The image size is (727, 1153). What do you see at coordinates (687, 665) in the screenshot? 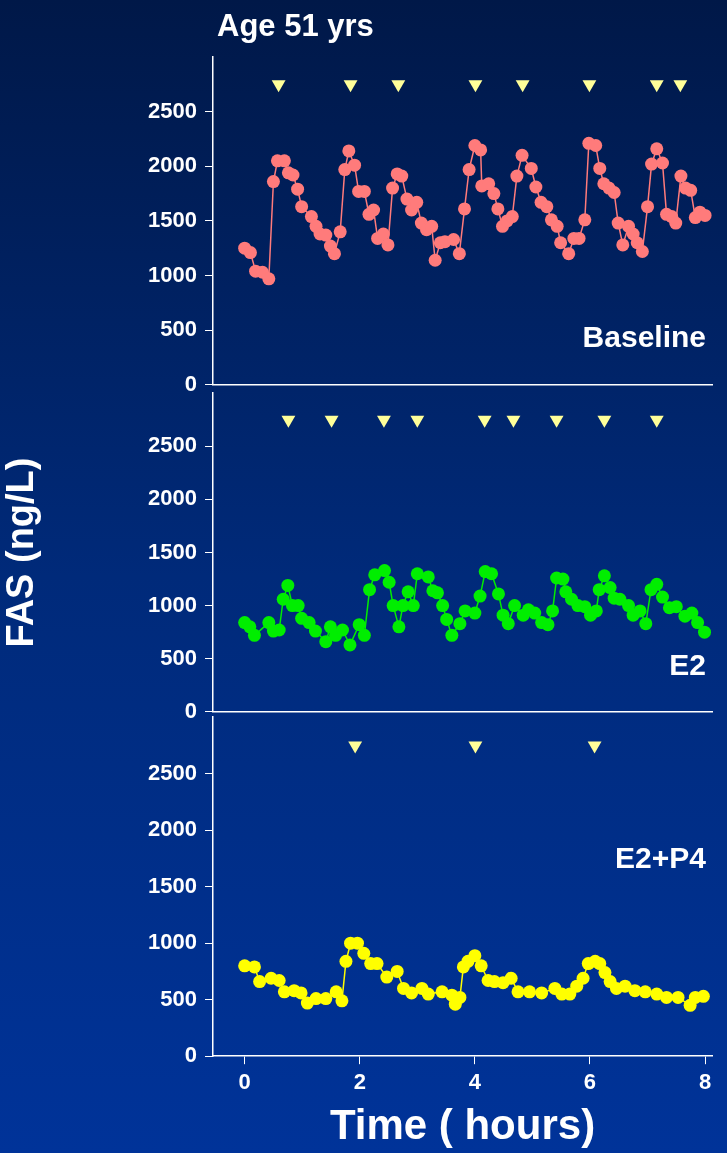
I see `annotation: E2` at bounding box center [687, 665].